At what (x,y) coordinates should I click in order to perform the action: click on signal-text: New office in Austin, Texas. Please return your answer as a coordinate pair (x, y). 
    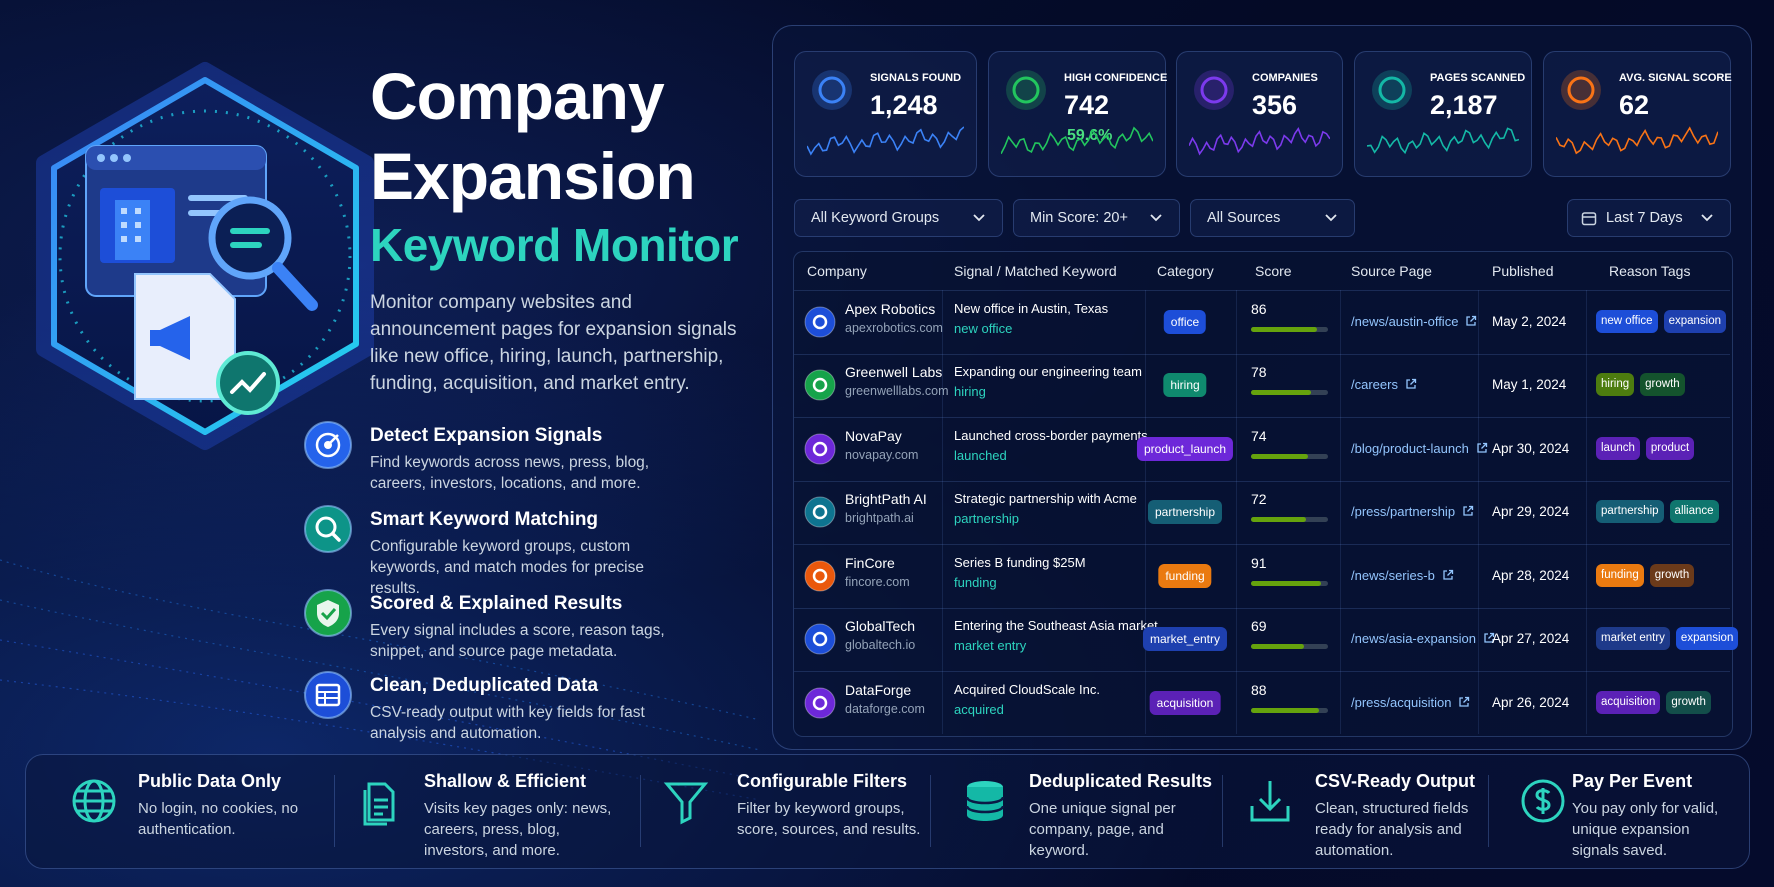
    Looking at the image, I should click on (1031, 308).